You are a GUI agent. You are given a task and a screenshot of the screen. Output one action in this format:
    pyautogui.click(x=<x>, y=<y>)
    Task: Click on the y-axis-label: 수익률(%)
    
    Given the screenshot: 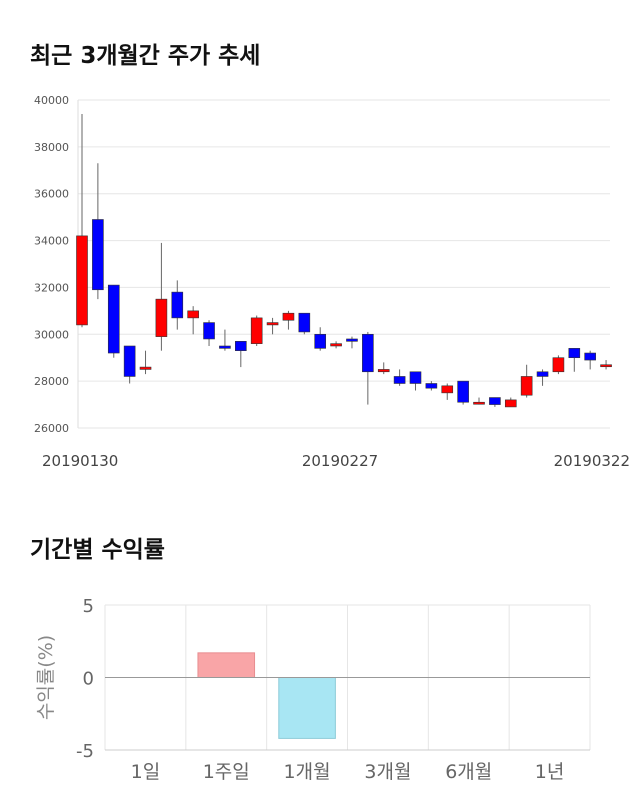 What is the action you would take?
    pyautogui.click(x=46, y=677)
    